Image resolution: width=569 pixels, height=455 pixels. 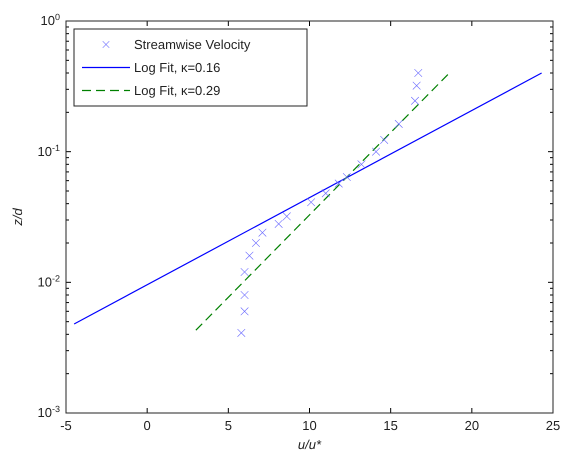 What do you see at coordinates (147, 426) in the screenshot?
I see `x-tick-label: 0` at bounding box center [147, 426].